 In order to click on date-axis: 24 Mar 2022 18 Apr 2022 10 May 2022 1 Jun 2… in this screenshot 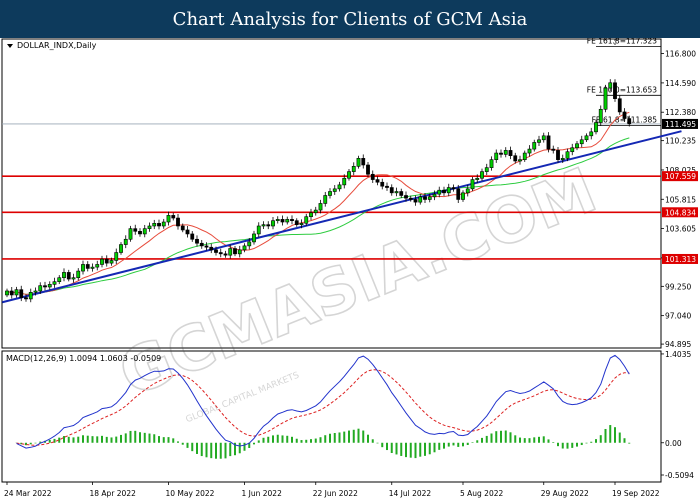, I will do `click(332, 490)`.